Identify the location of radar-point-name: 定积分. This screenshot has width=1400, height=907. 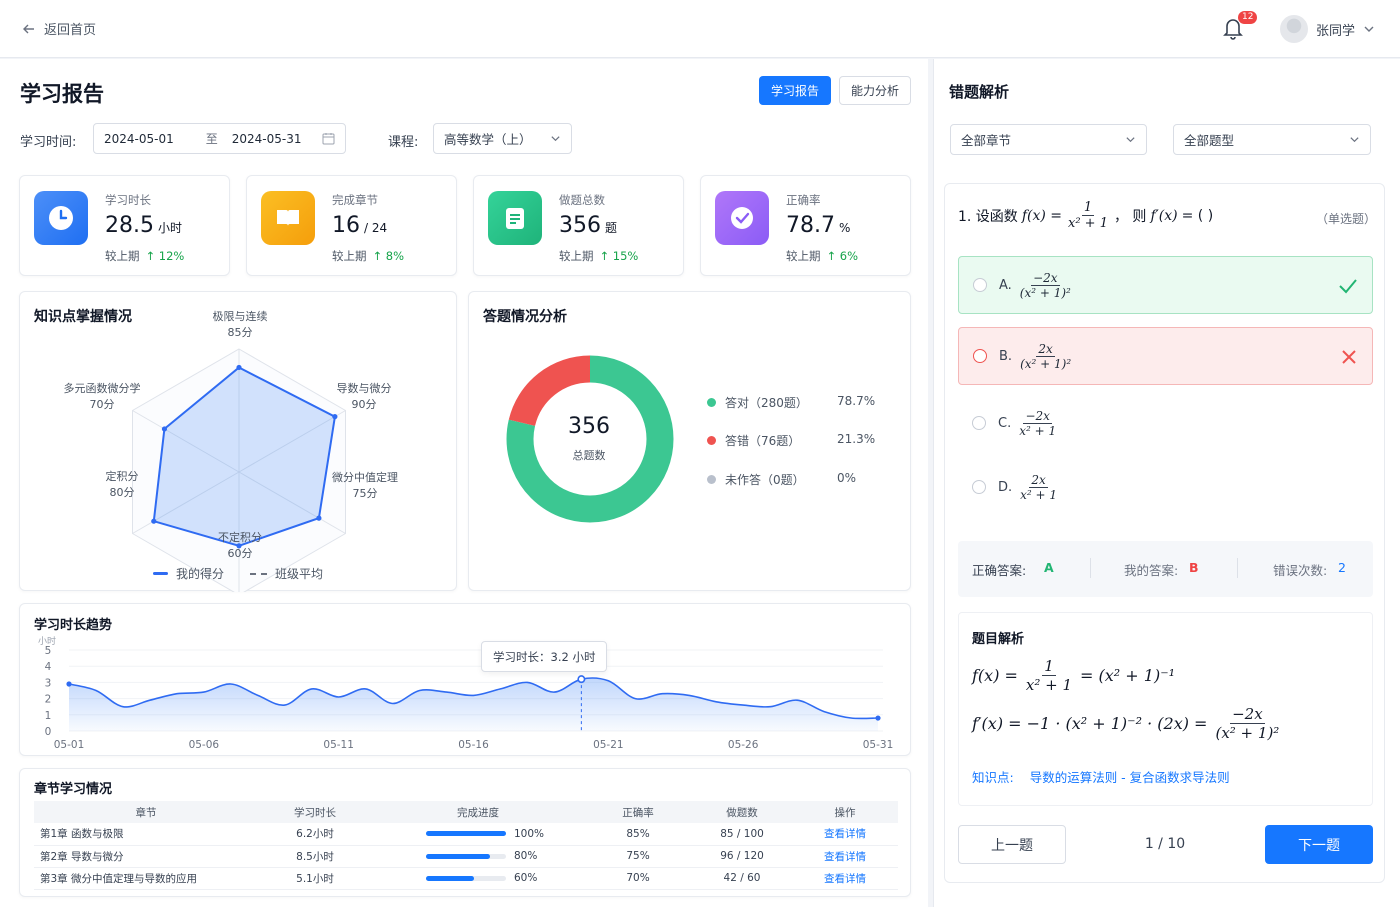
(122, 476).